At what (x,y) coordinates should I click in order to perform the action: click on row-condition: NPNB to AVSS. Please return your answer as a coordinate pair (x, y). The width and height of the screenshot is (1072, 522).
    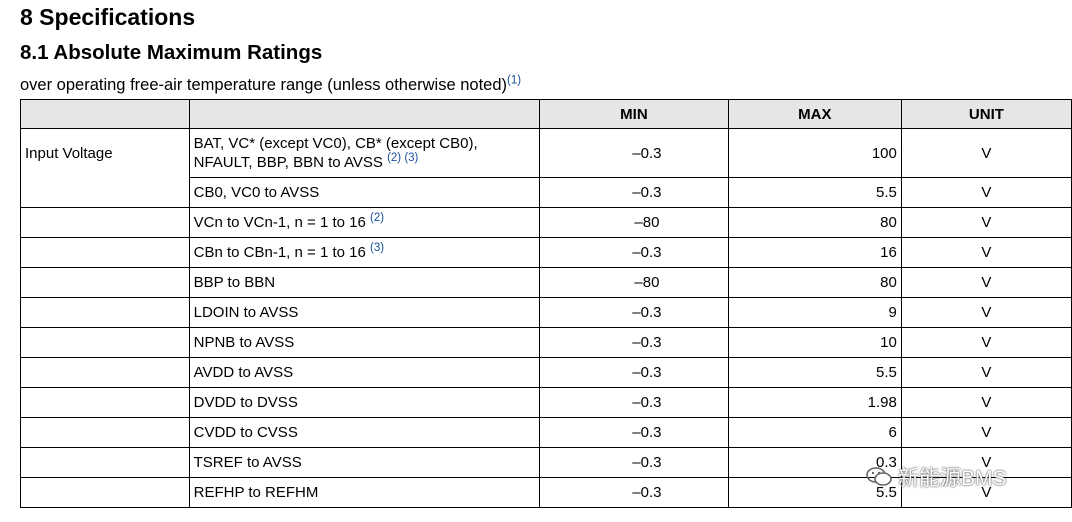
    Looking at the image, I should click on (364, 342).